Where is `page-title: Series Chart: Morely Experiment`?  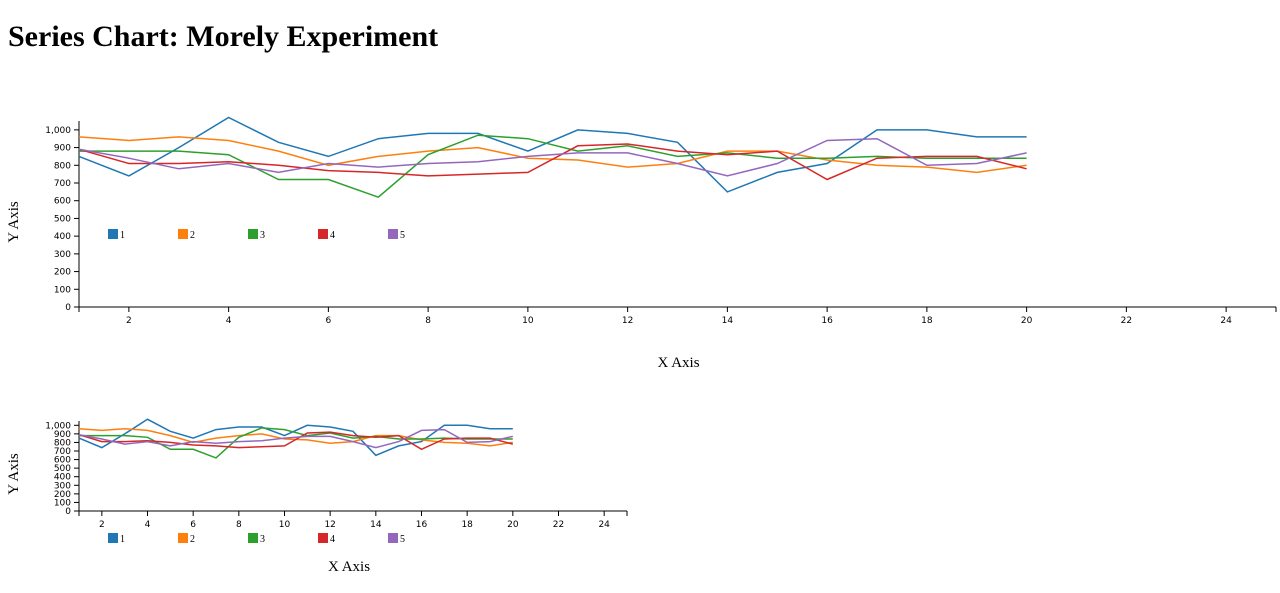 page-title: Series Chart: Morely Experiment is located at coordinates (223, 36).